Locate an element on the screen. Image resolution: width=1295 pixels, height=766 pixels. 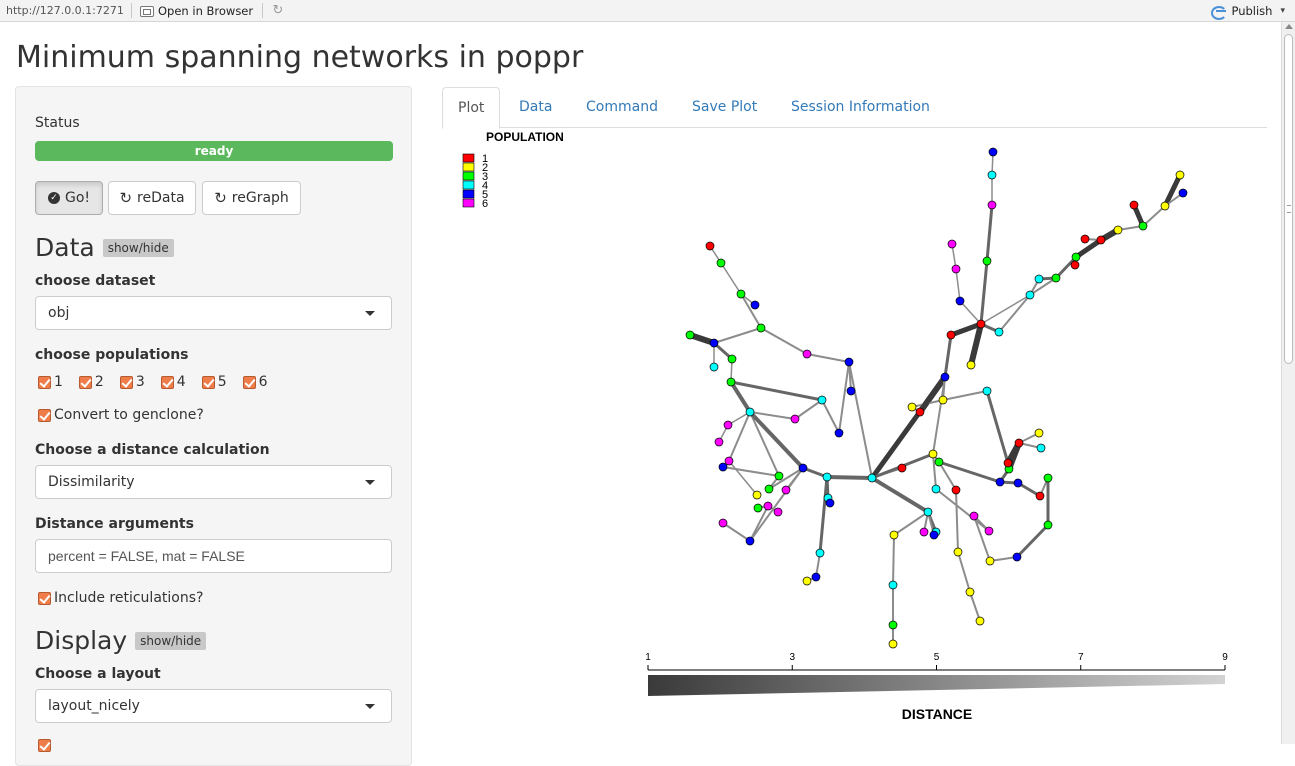
data-section-heading: Data show/hide is located at coordinates (104, 247).